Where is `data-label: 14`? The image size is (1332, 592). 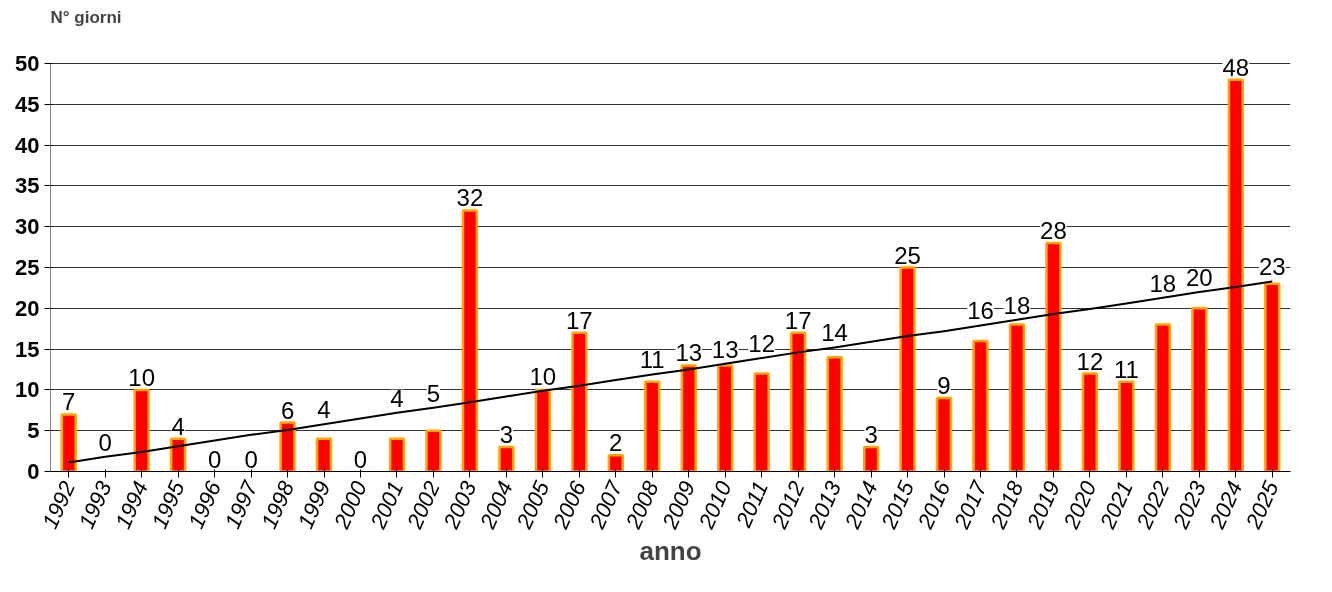
data-label: 14 is located at coordinates (834, 333).